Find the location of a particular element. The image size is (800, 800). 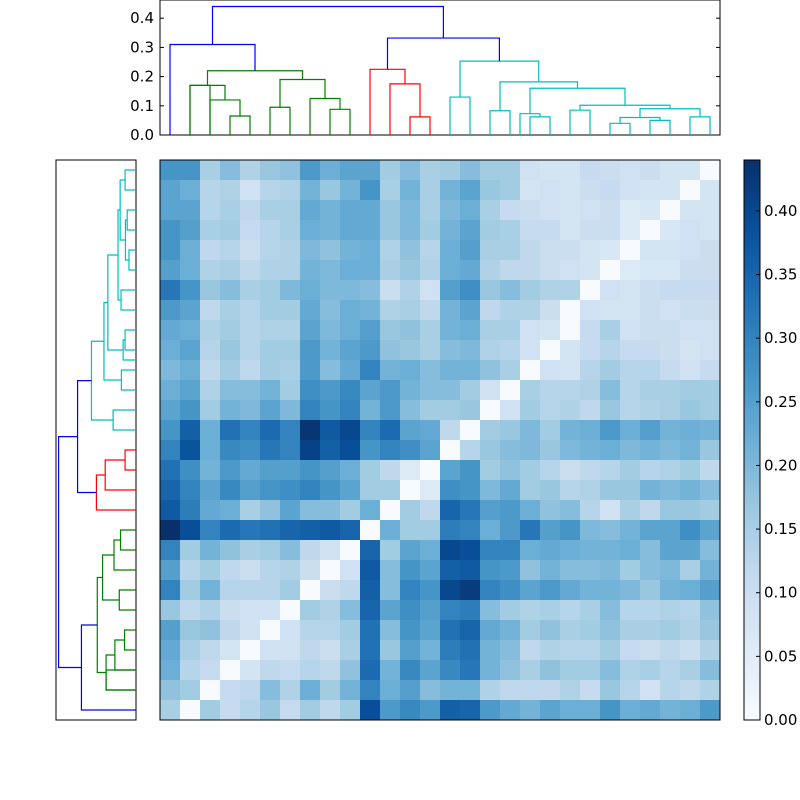

dendrogram-link is located at coordinates (69, 552).